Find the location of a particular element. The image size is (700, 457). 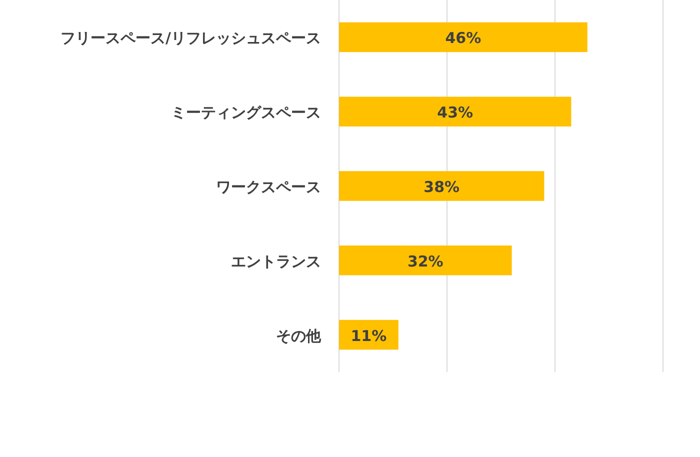

data-label: 11% is located at coordinates (368, 335).